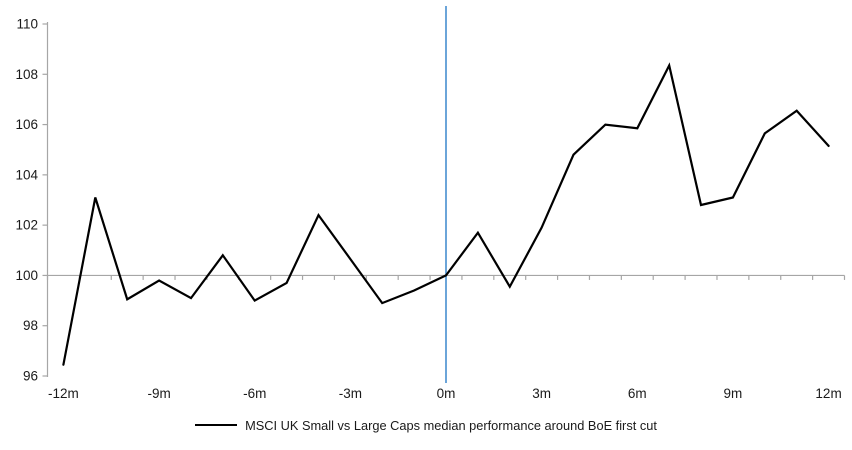 The image size is (852, 450). What do you see at coordinates (26, 225) in the screenshot?
I see `y-axis-tick-label: 102` at bounding box center [26, 225].